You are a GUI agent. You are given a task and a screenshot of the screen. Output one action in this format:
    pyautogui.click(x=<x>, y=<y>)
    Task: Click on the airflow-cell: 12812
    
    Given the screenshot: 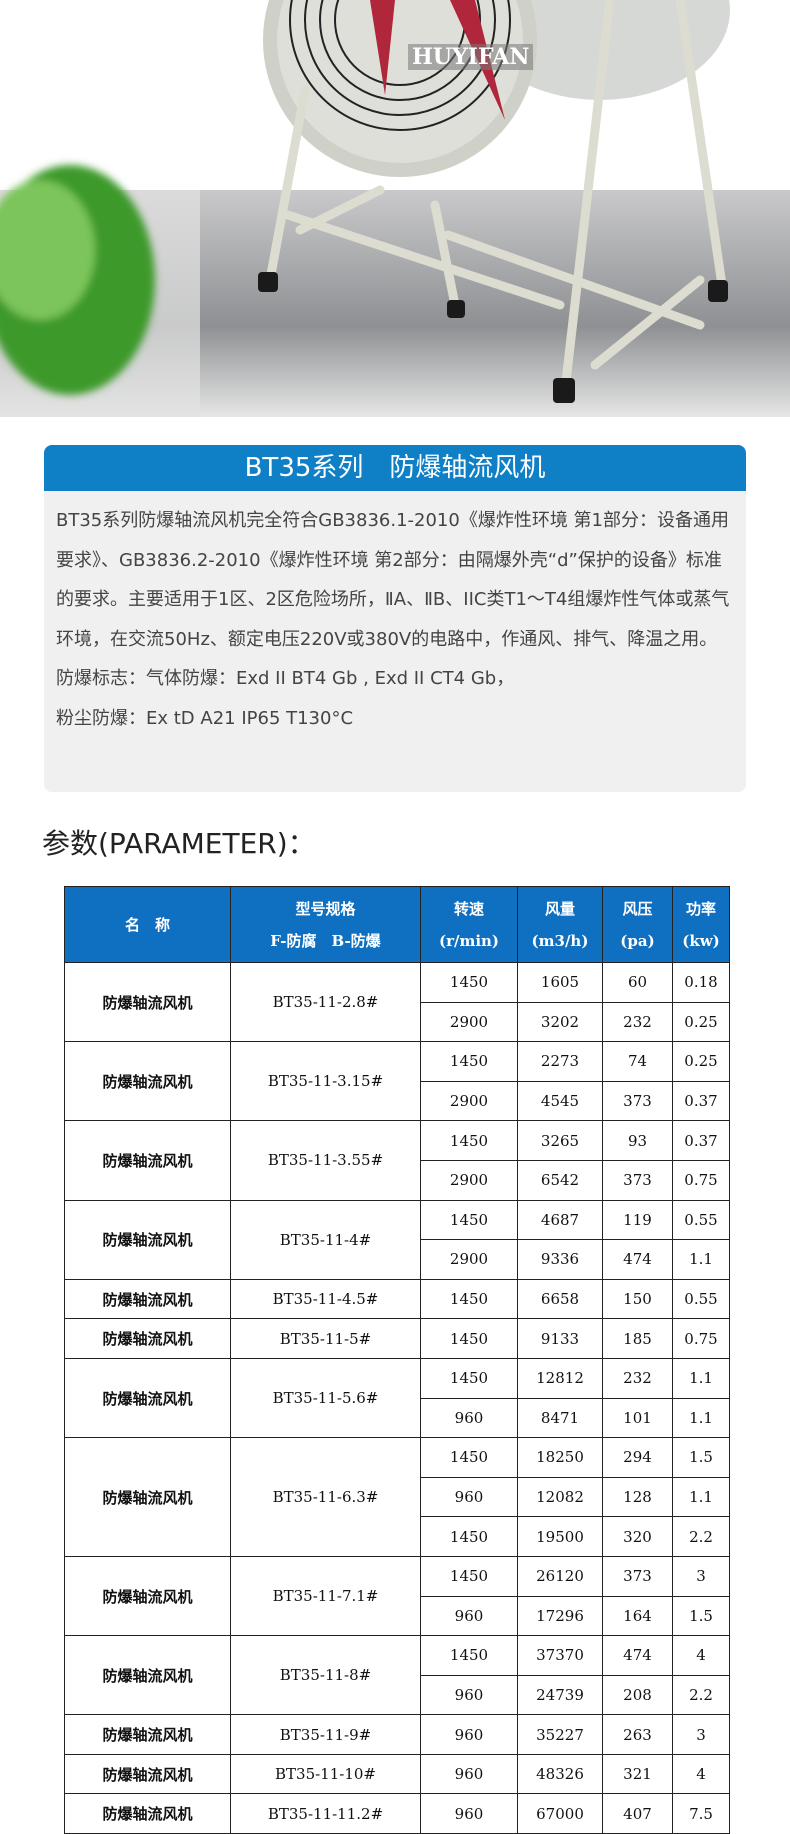 What is the action you would take?
    pyautogui.click(x=560, y=1378)
    